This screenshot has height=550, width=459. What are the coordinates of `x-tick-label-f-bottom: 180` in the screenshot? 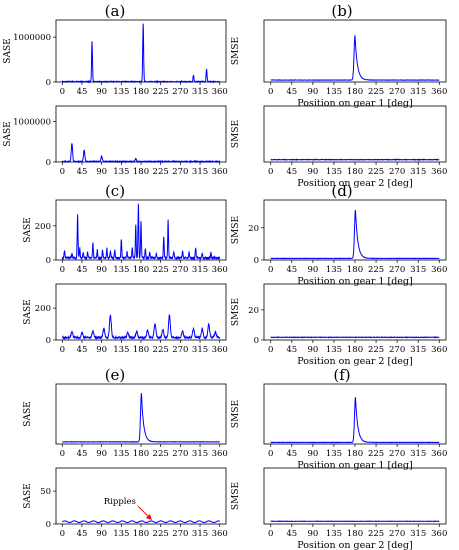 It's located at (355, 534).